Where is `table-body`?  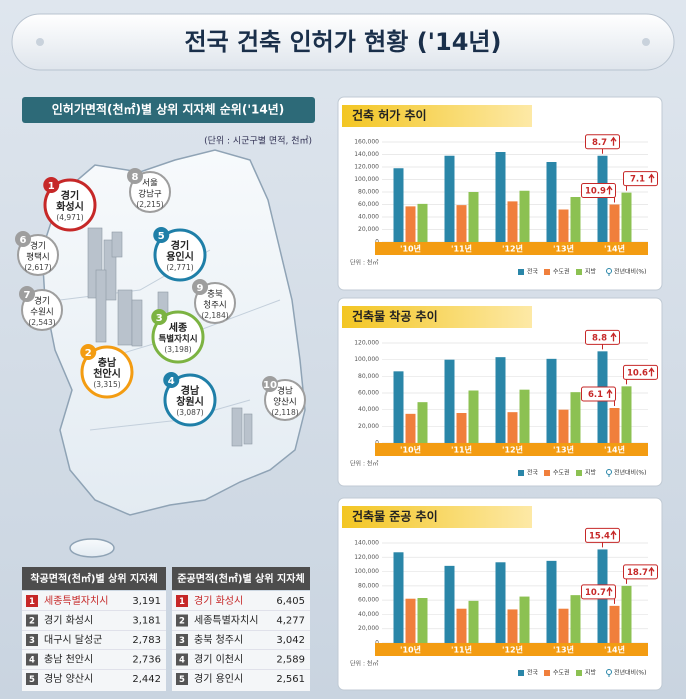
table-body is located at coordinates (241, 641).